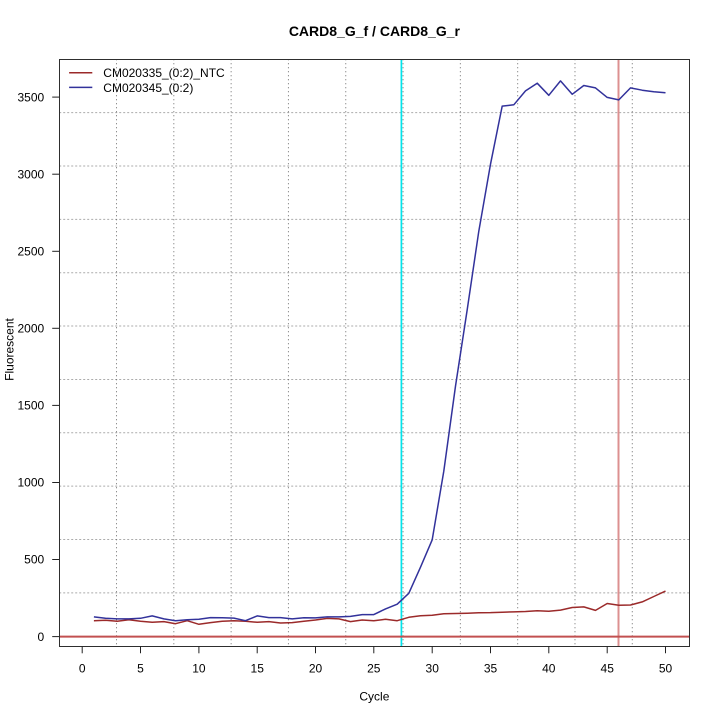 This screenshot has height=720, width=720. What do you see at coordinates (491, 669) in the screenshot?
I see `svg-text: 35` at bounding box center [491, 669].